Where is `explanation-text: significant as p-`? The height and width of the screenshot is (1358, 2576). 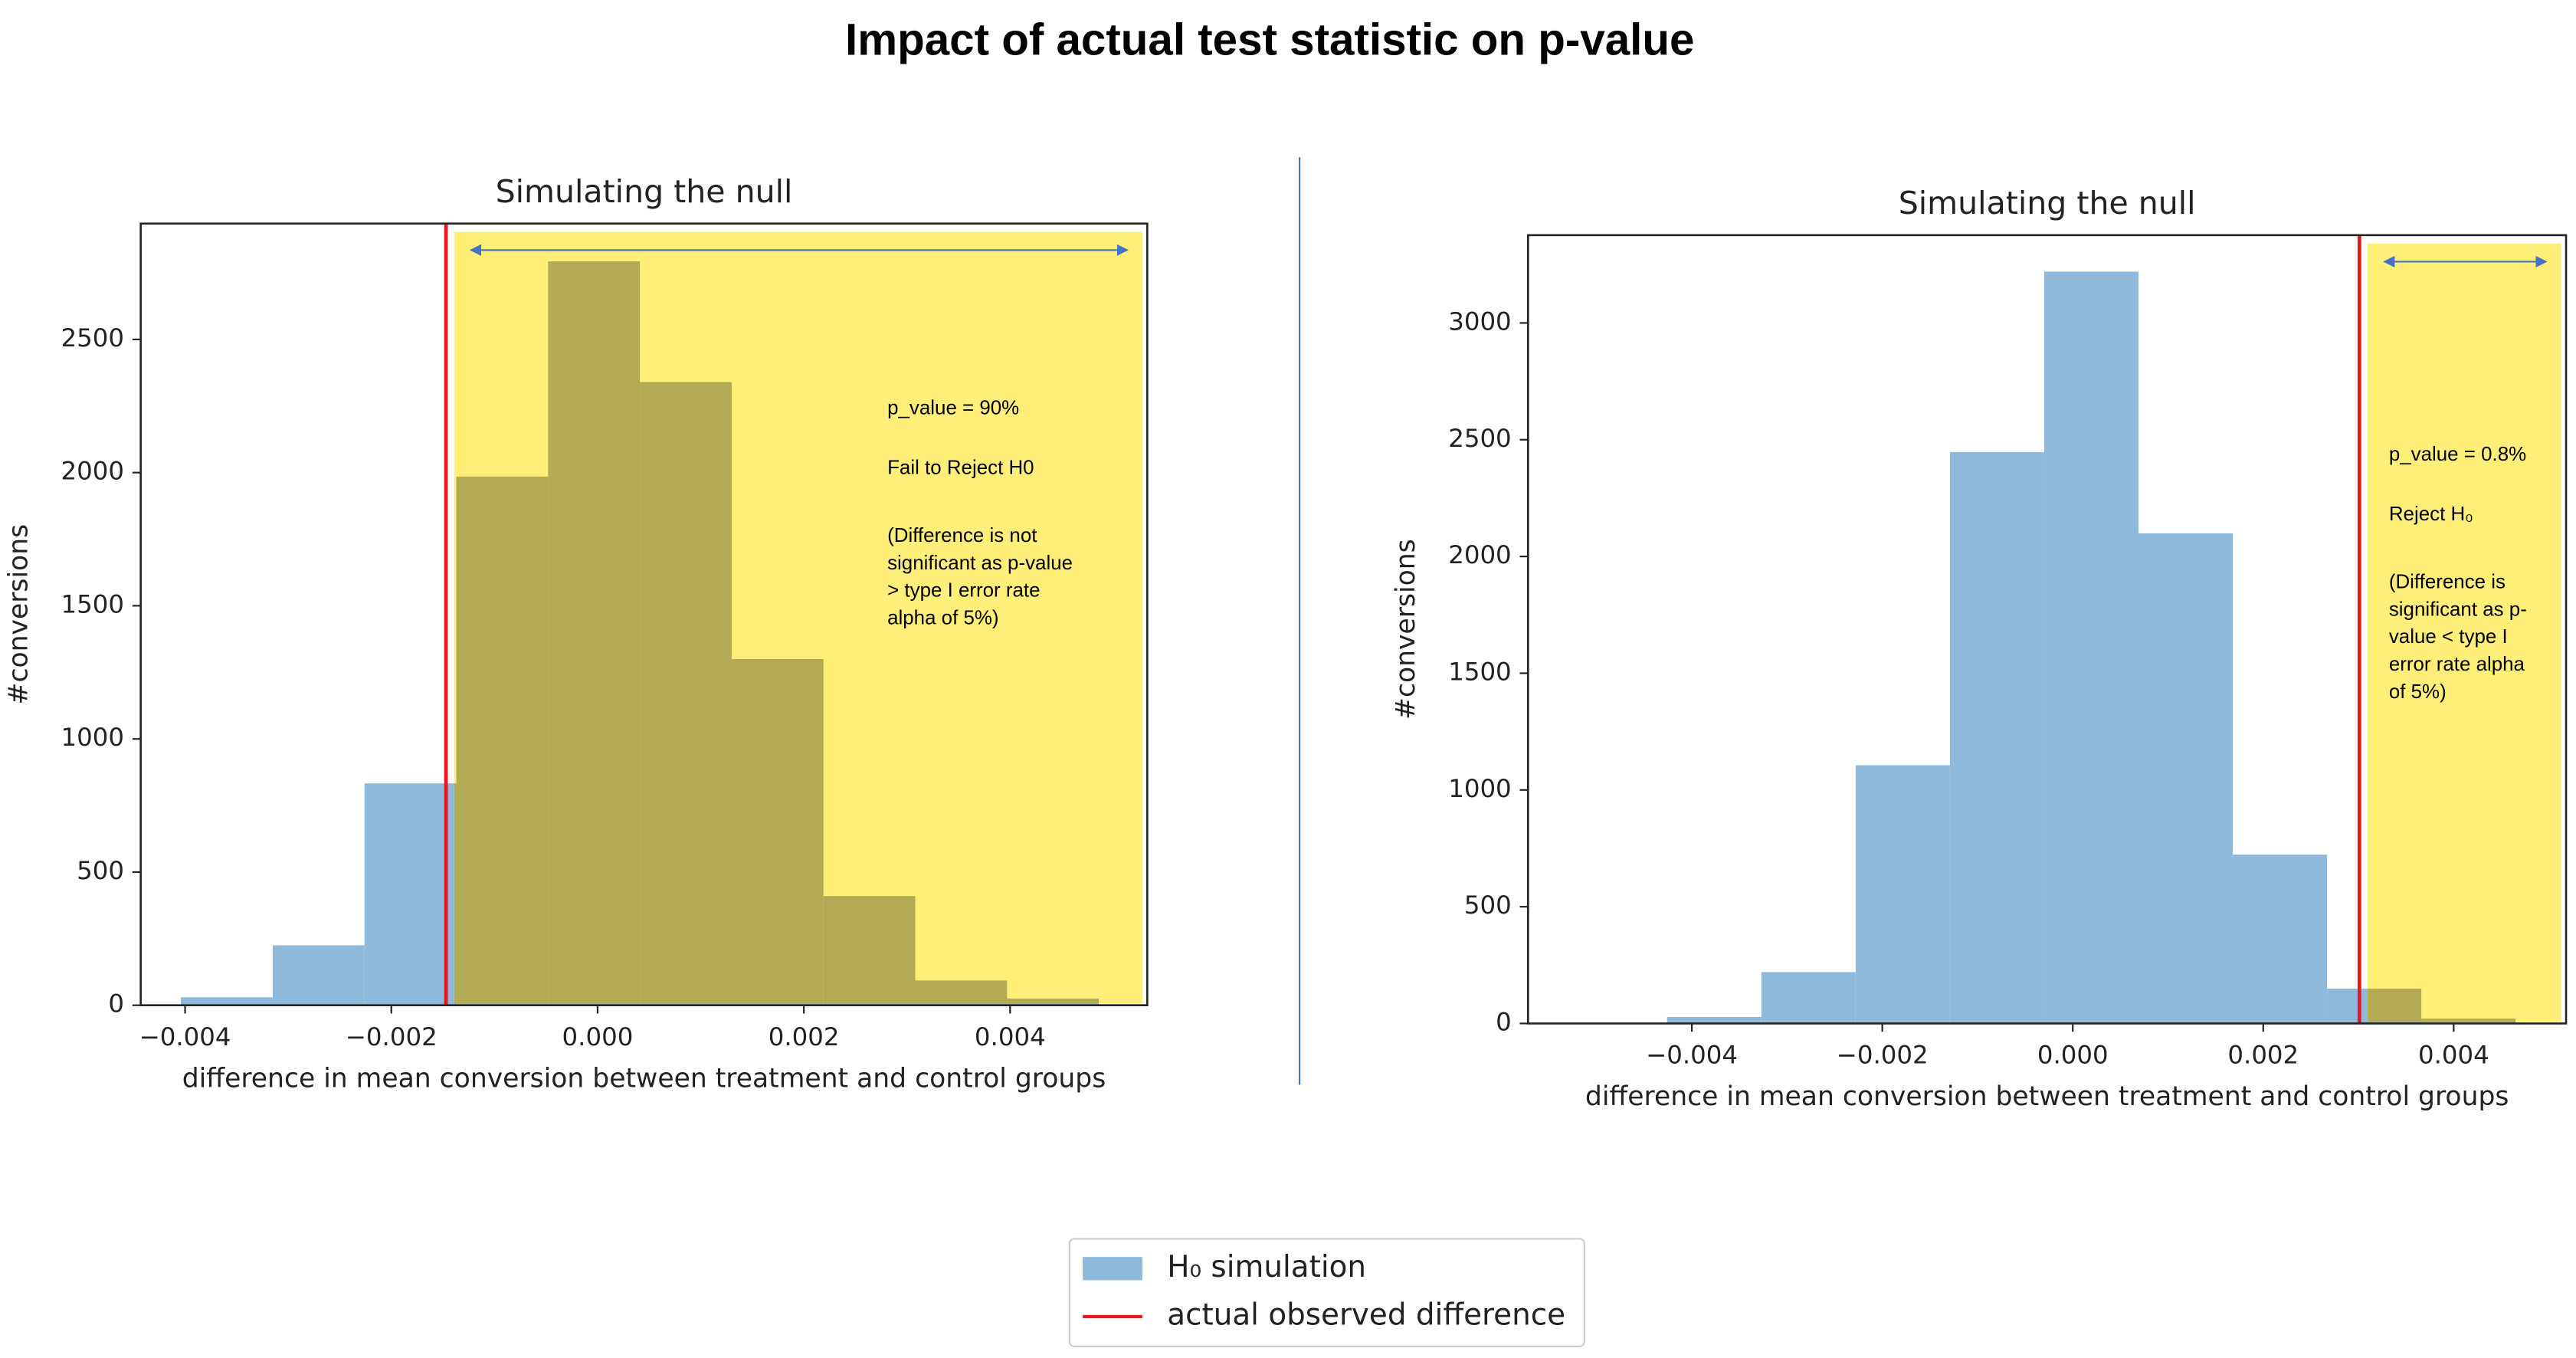 explanation-text: significant as p- is located at coordinates (2458, 610).